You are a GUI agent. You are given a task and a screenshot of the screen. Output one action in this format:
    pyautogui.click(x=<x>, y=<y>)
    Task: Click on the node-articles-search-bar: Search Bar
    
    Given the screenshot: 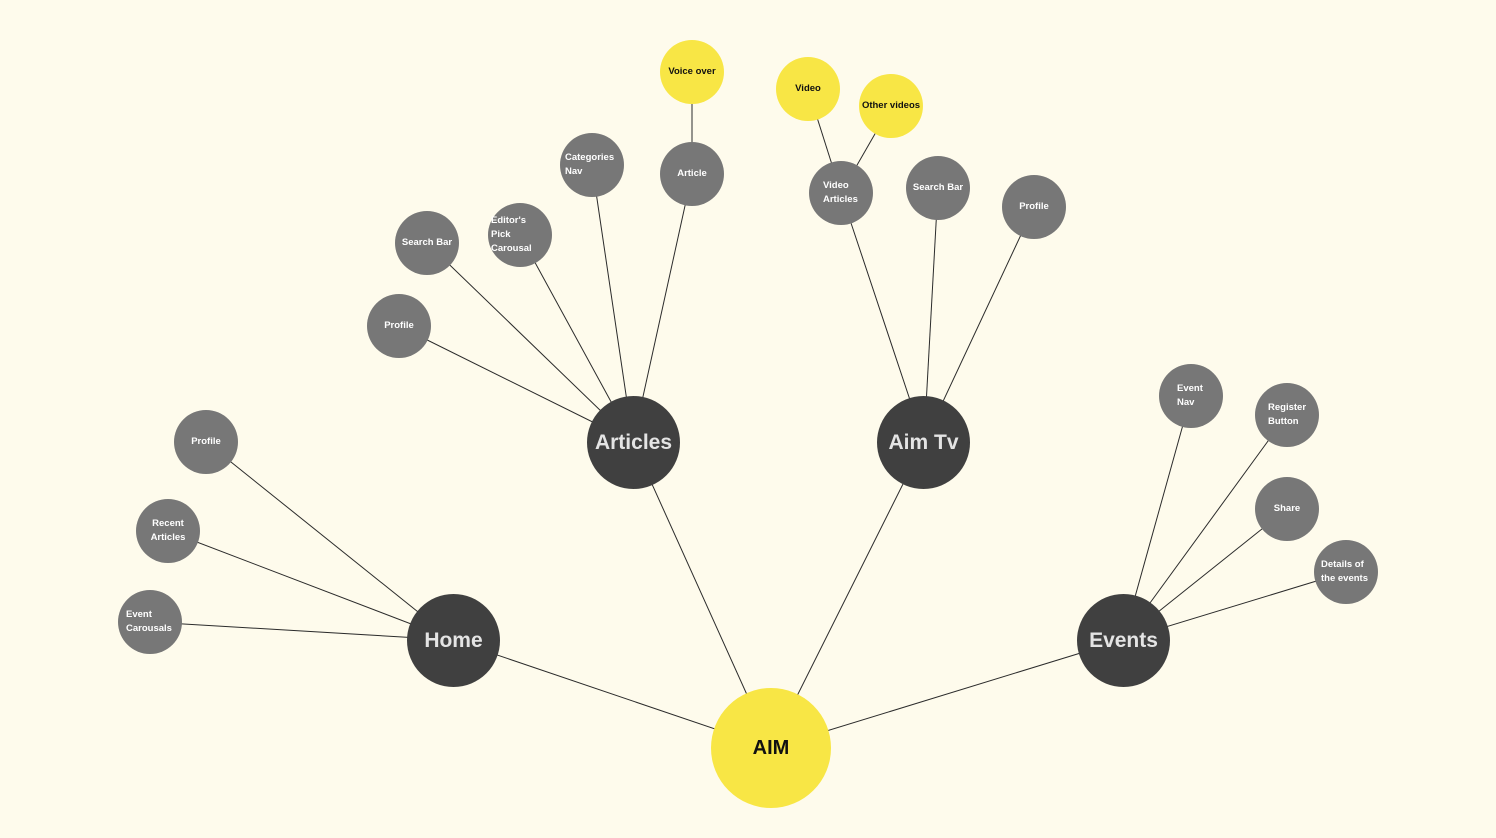 What is the action you would take?
    pyautogui.click(x=427, y=243)
    